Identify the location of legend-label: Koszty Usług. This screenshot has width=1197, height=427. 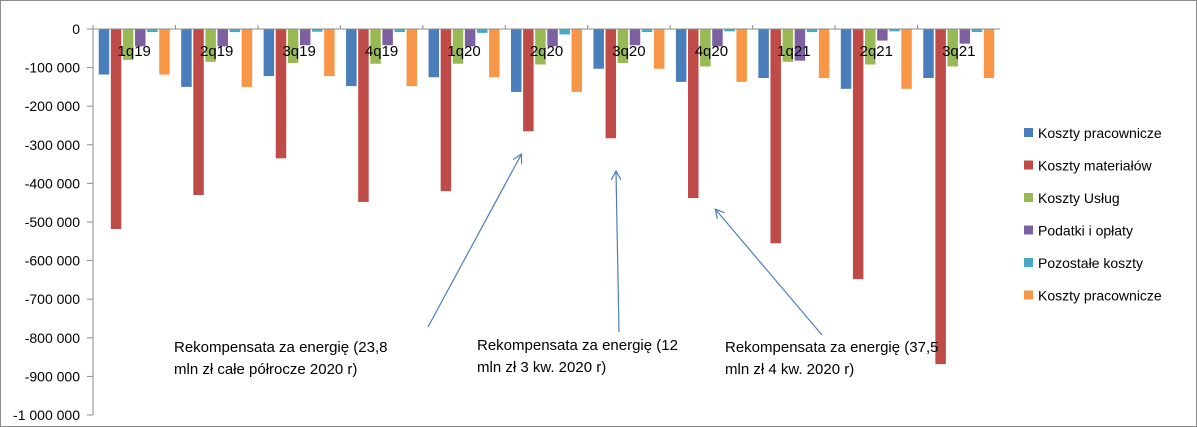
(1079, 198).